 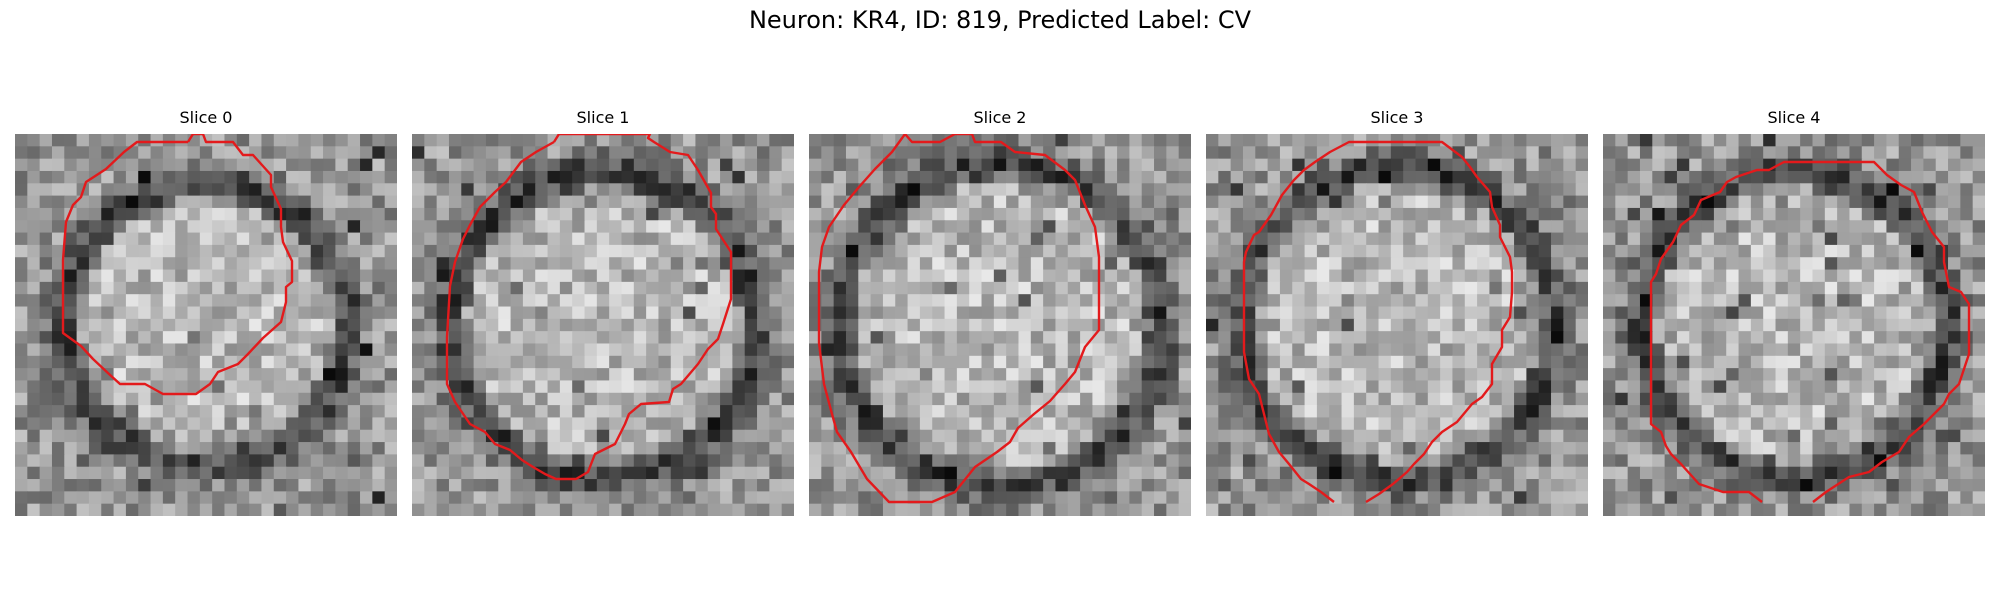 What do you see at coordinates (206, 117) in the screenshot?
I see `slice-title: Slice 0` at bounding box center [206, 117].